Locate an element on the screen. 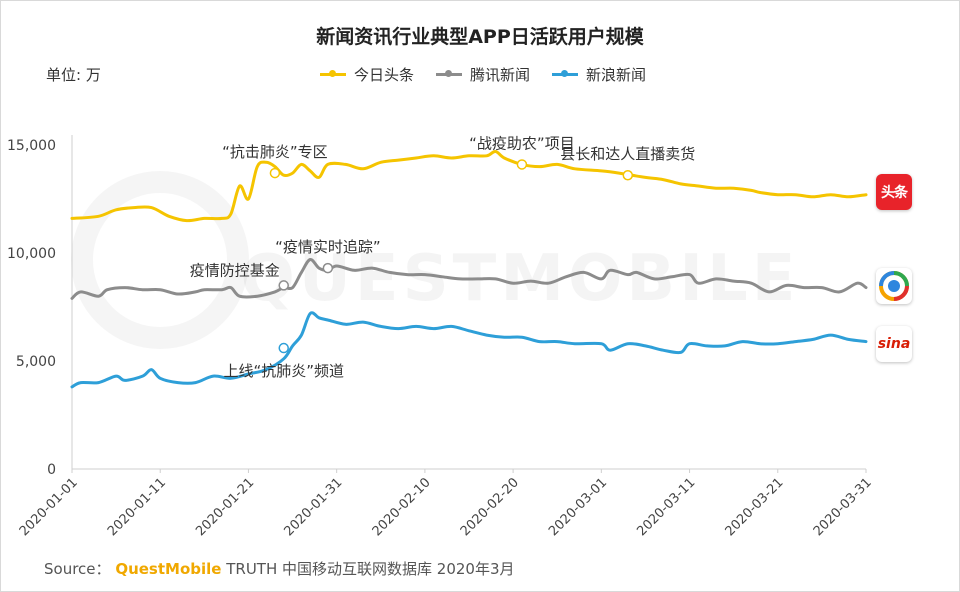  legend-label-toutiao: 今日头条 is located at coordinates (384, 75).